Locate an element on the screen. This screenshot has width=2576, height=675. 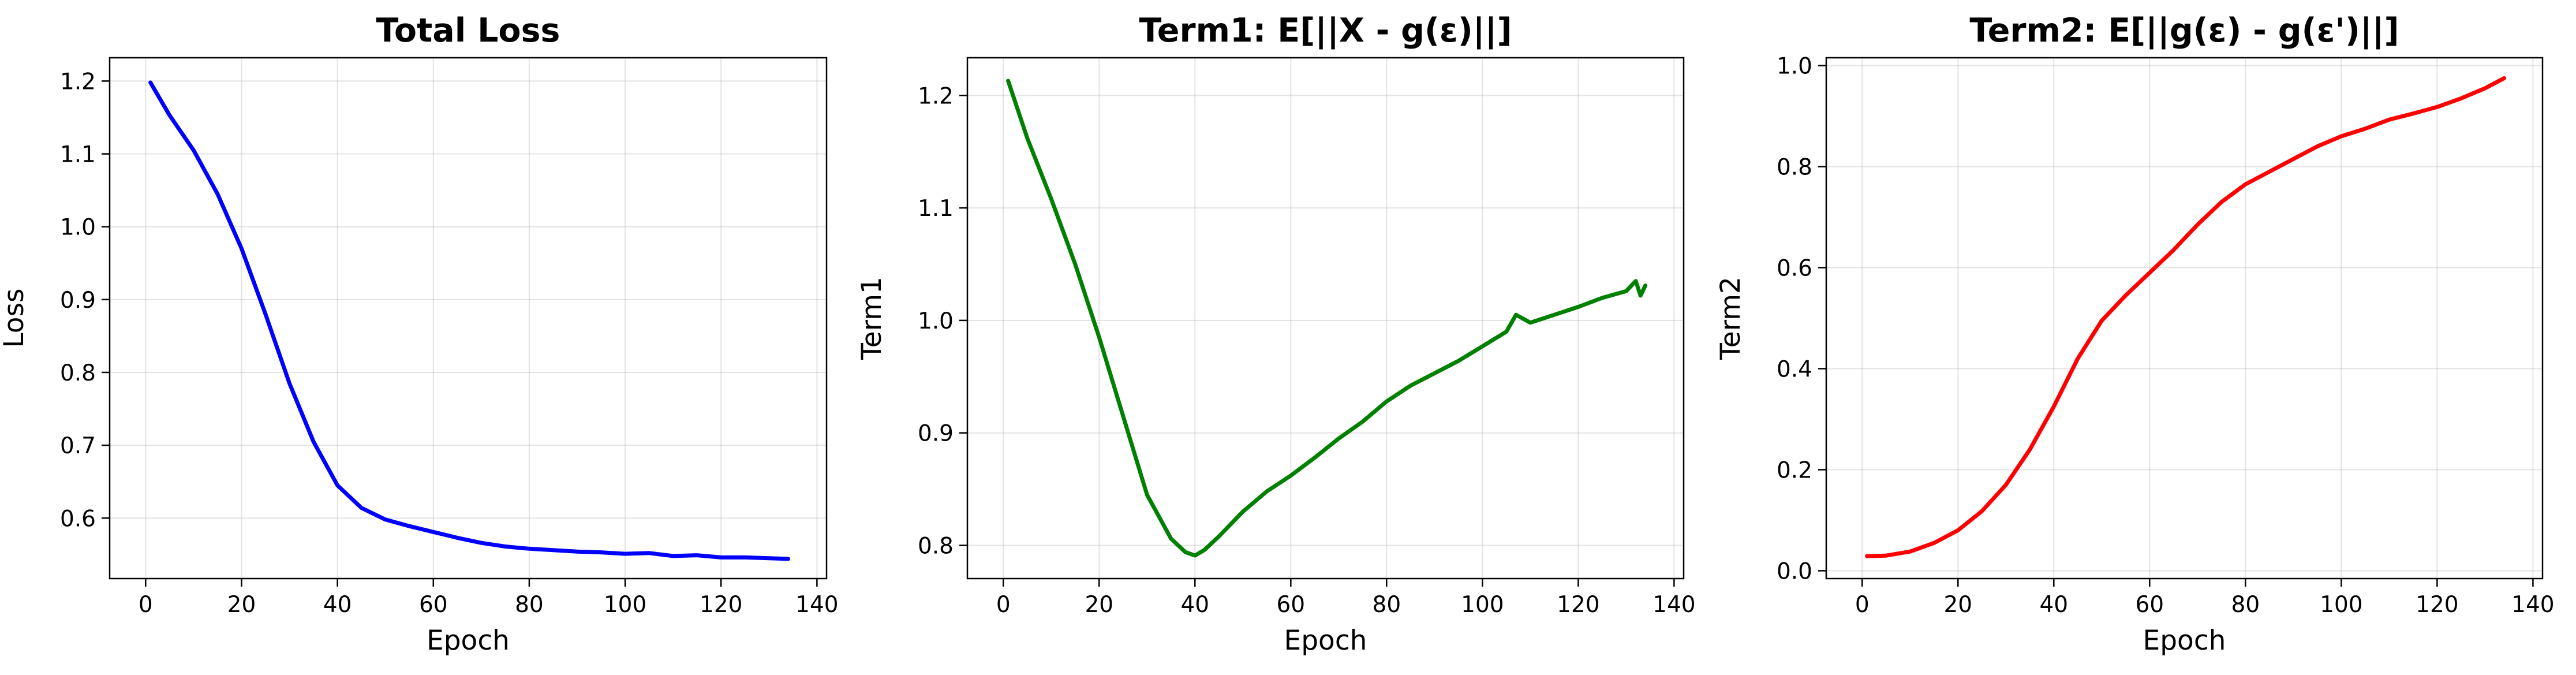
term1-y-tick-label: 0.9 is located at coordinates (936, 434).